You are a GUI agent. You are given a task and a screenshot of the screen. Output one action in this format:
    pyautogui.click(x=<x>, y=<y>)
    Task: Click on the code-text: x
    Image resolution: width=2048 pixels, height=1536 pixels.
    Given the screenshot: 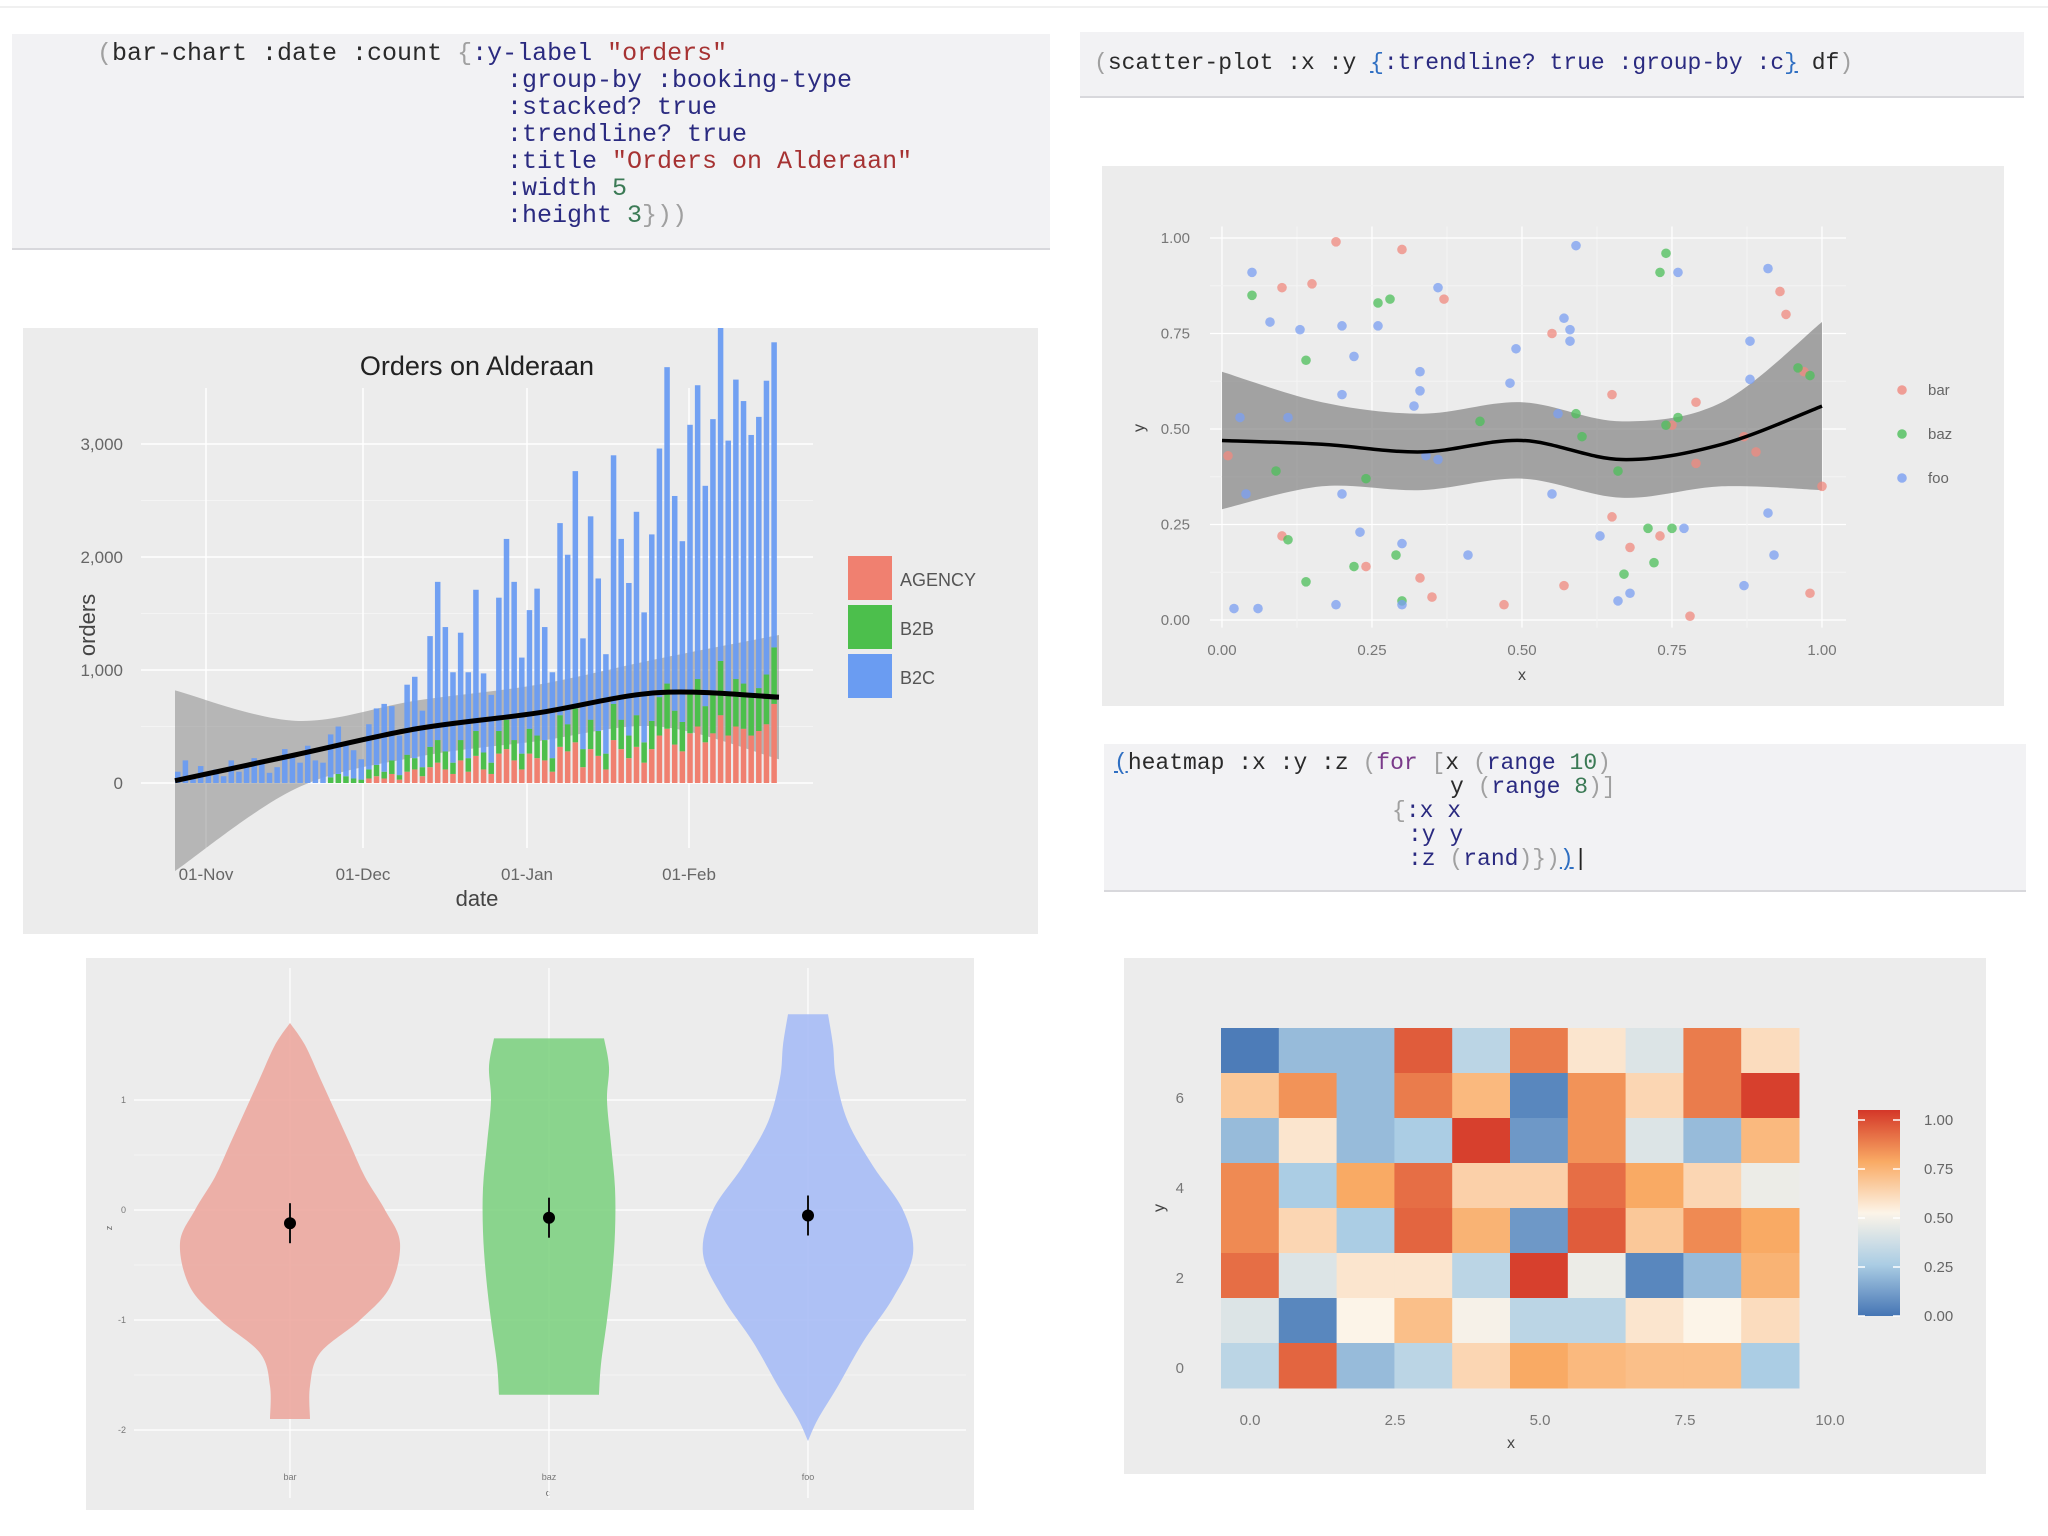 What is the action you would take?
    pyautogui.click(x=1459, y=763)
    